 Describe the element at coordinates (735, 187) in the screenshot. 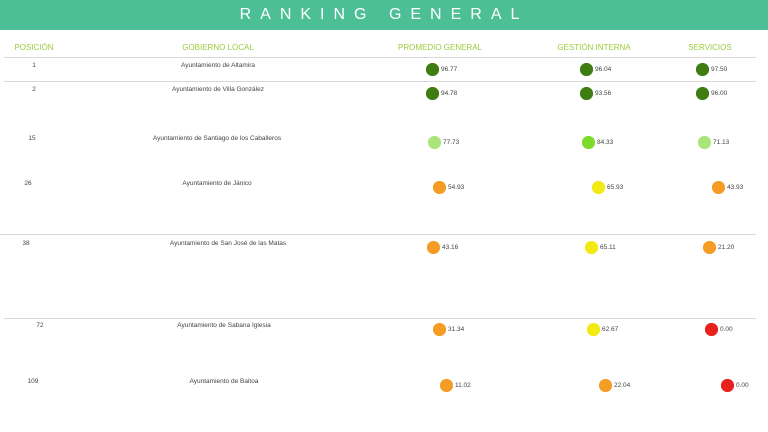

I see `servicios-score: 43.93` at that location.